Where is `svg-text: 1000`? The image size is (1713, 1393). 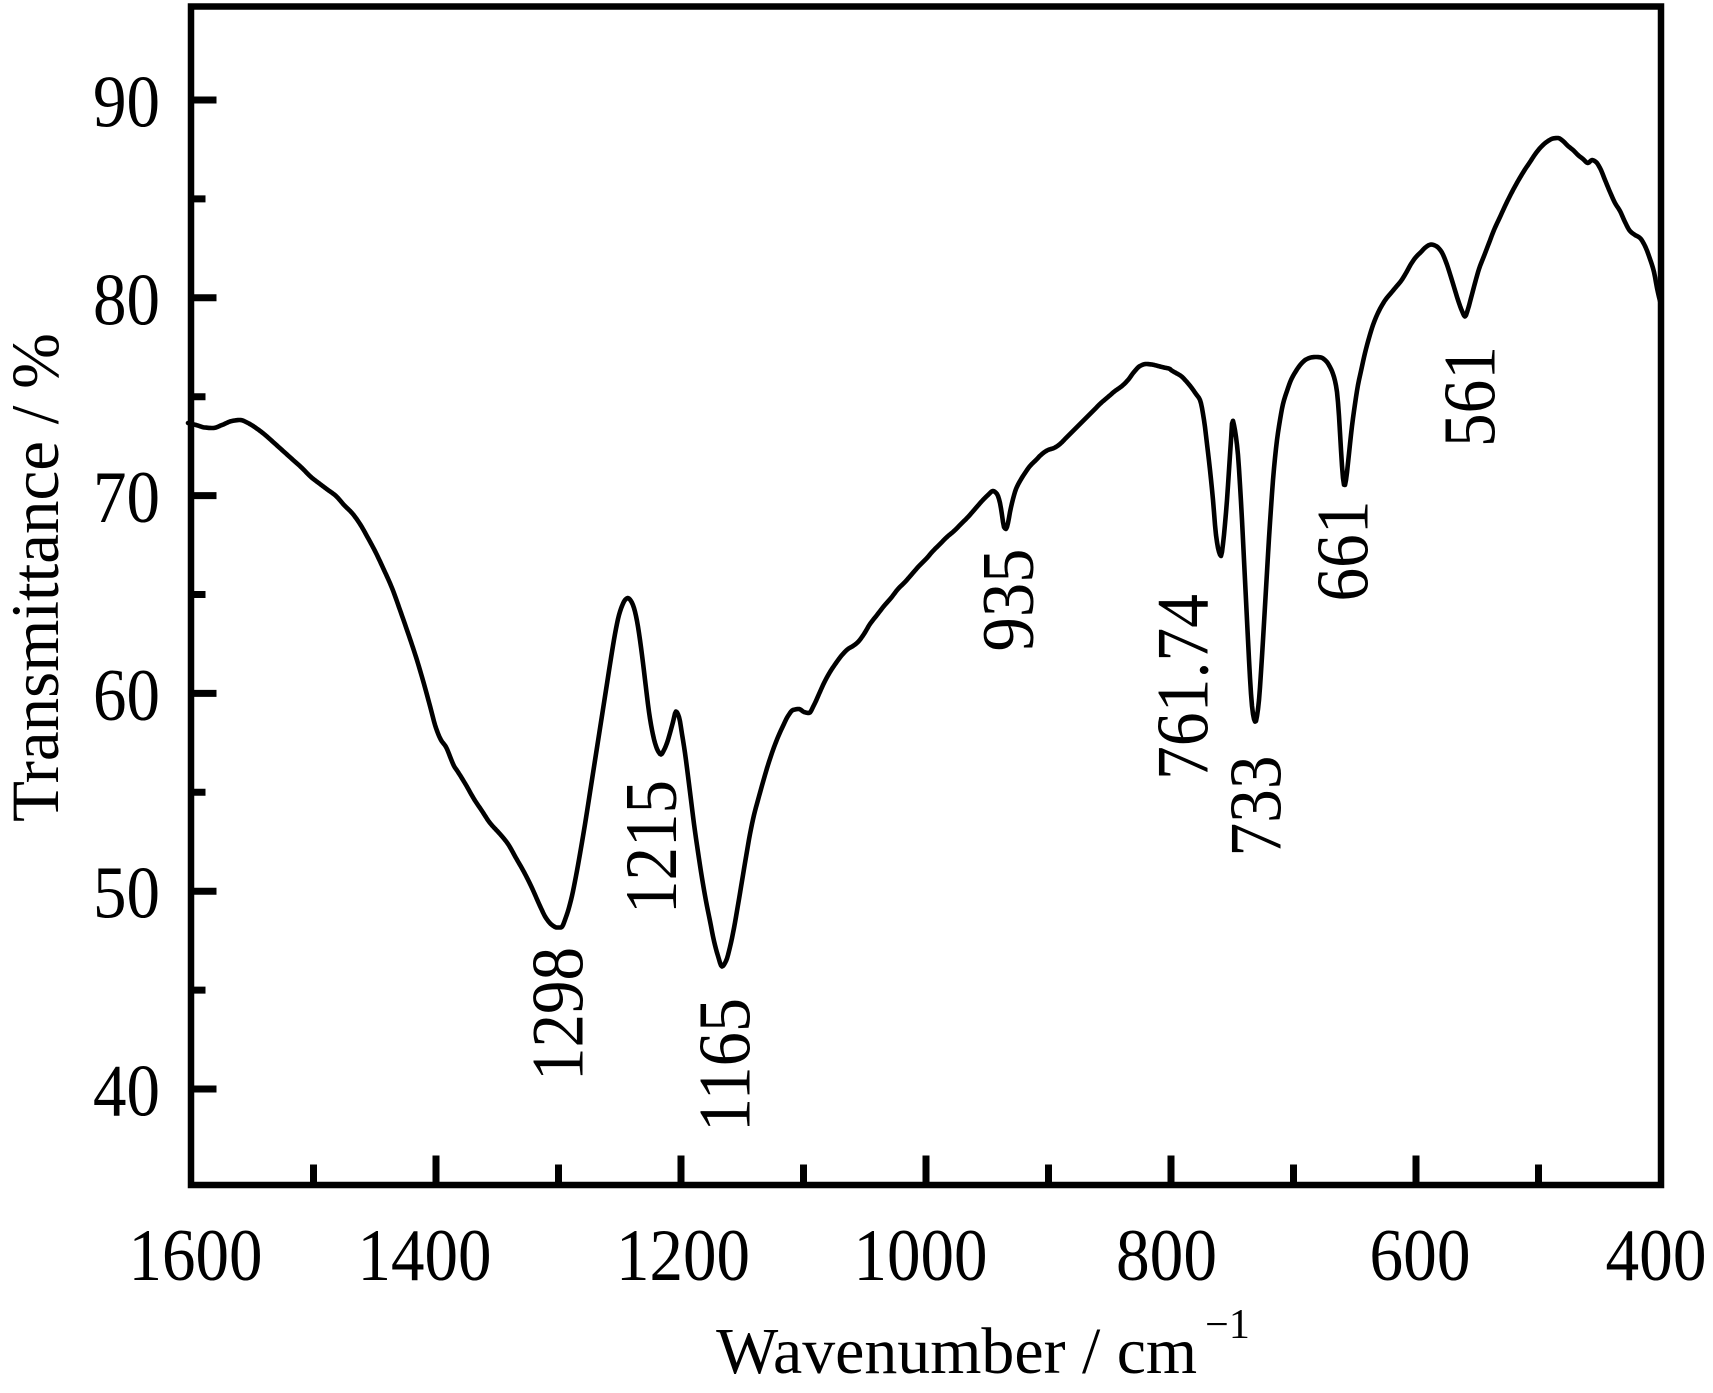
svg-text: 1000 is located at coordinates (921, 1256).